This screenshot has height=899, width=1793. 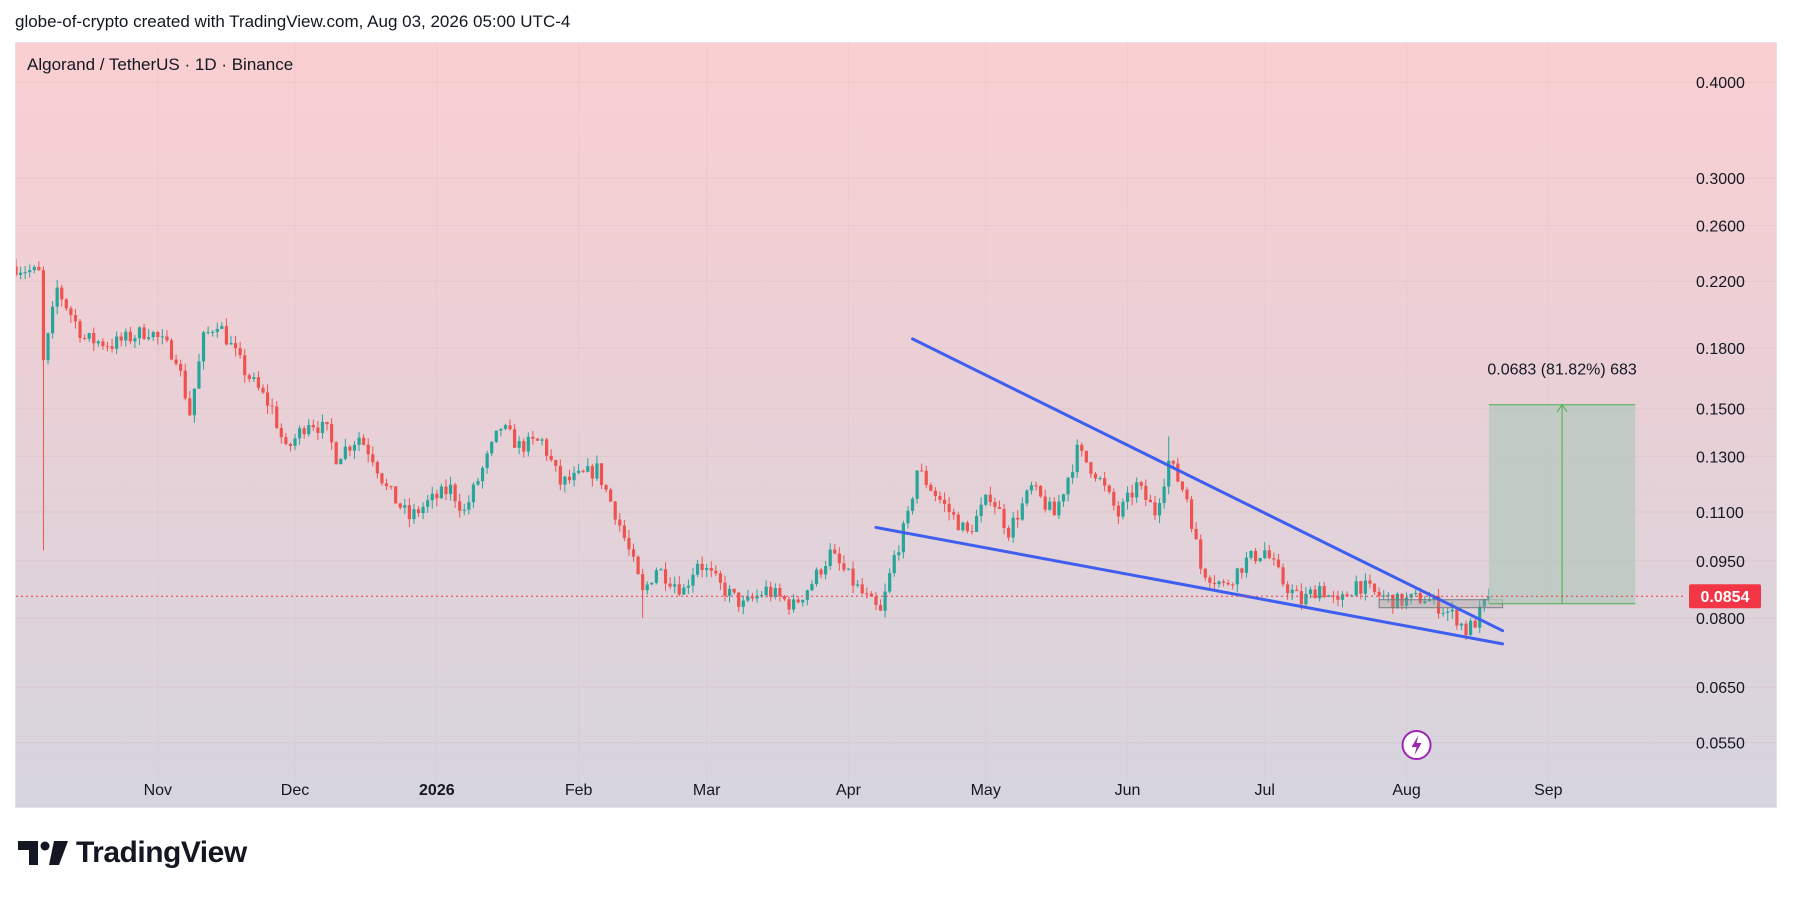 What do you see at coordinates (1416, 745) in the screenshot?
I see `lightning-icon` at bounding box center [1416, 745].